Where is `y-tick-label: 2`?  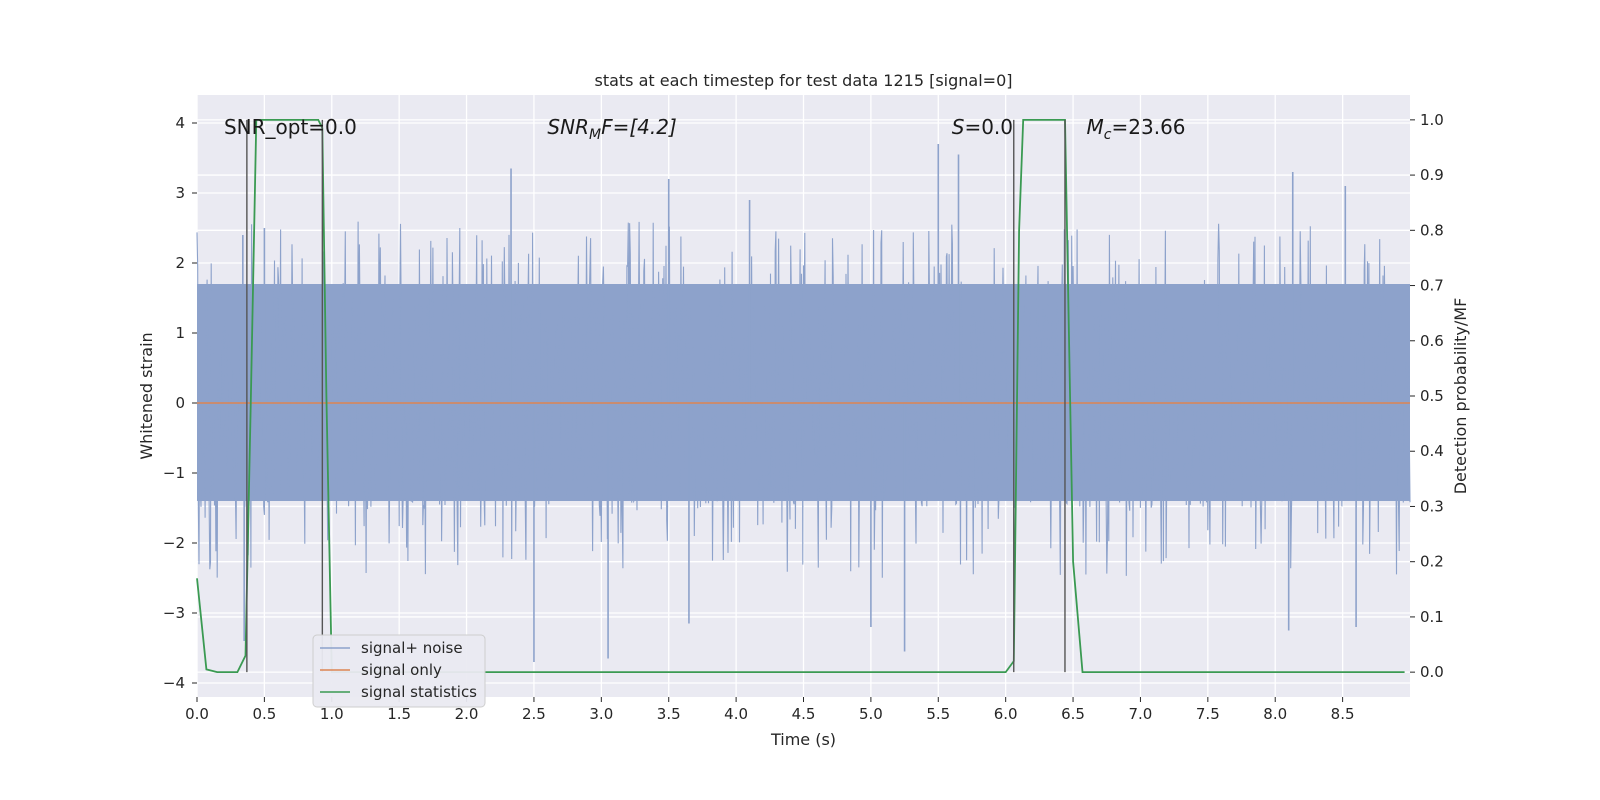
y-tick-label: 2 is located at coordinates (180, 263).